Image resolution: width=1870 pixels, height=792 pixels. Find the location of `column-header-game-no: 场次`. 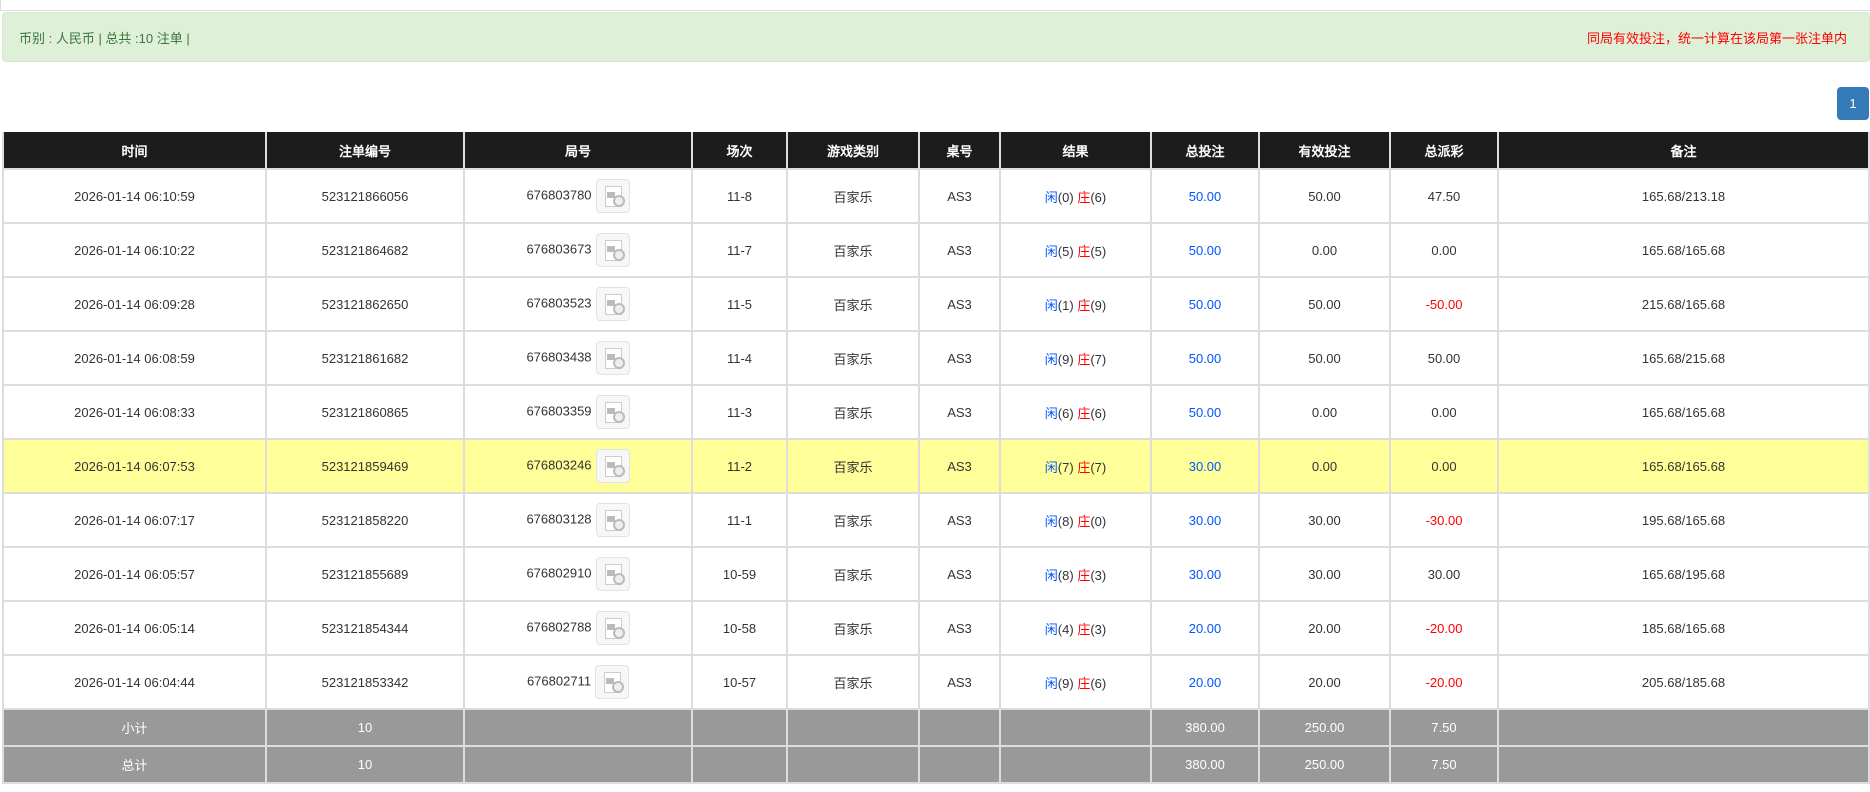

column-header-game-no: 场次 is located at coordinates (739, 151).